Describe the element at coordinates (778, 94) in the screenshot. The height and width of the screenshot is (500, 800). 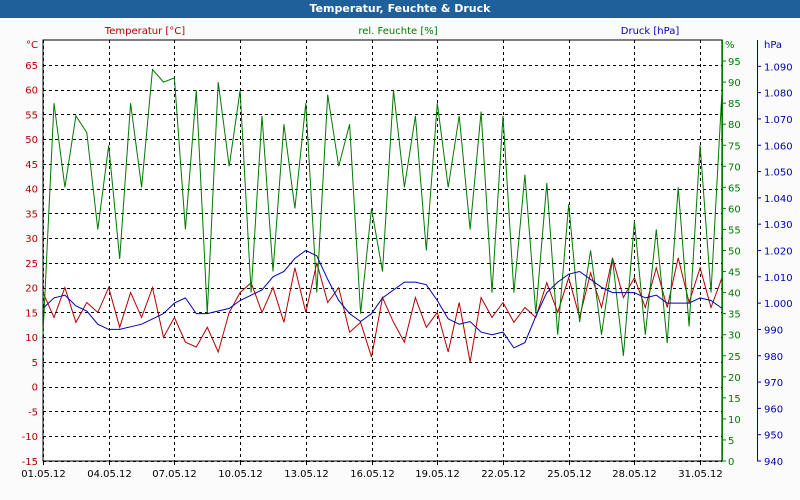
I see `pressure-tick-label: 1.080` at that location.